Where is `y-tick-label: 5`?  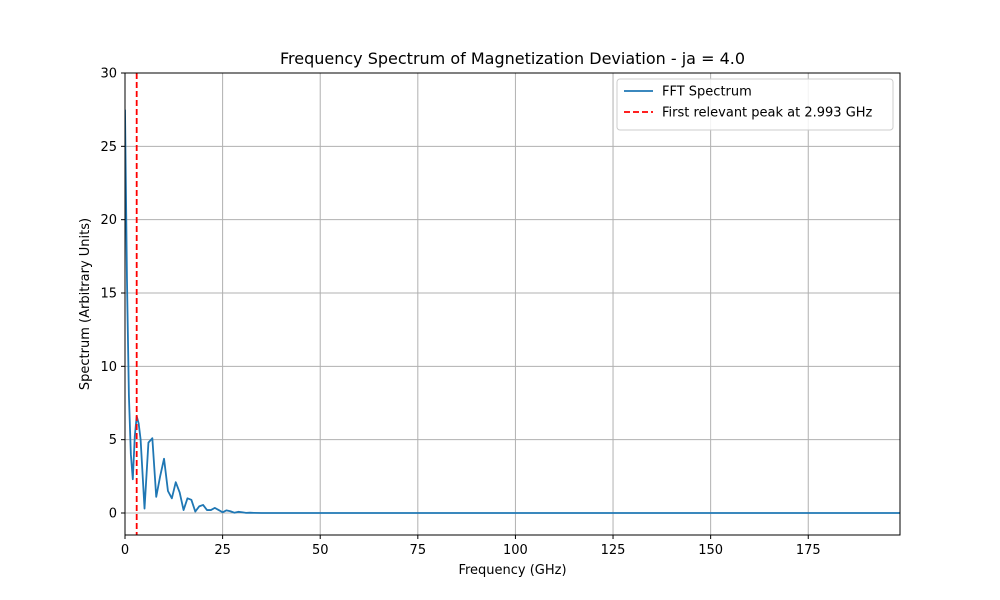
y-tick-label: 5 is located at coordinates (113, 440).